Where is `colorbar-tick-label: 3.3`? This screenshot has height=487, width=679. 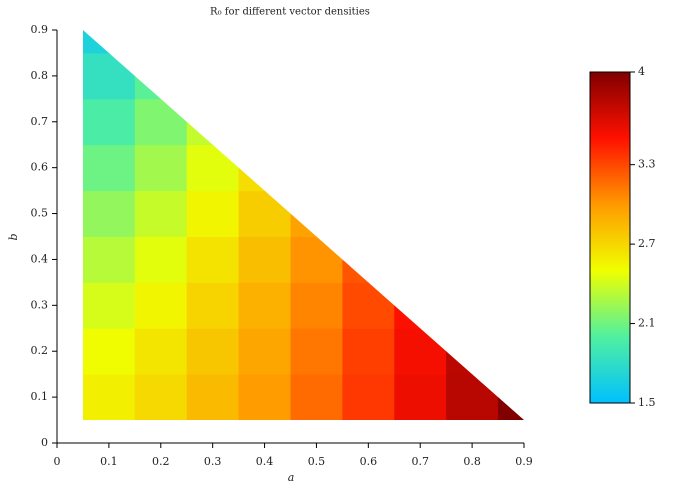
colorbar-tick-label: 3.3 is located at coordinates (647, 164).